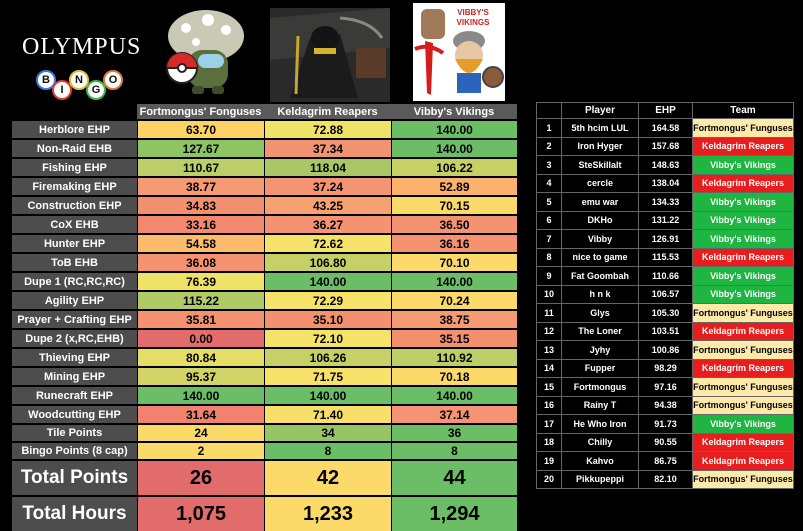  What do you see at coordinates (200, 205) in the screenshot?
I see `score-cell: 34.83` at bounding box center [200, 205].